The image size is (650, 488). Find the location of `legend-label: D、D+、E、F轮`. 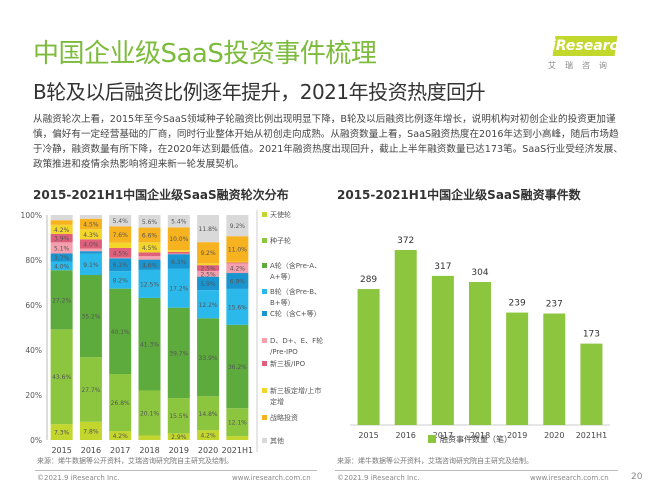

legend-label: D、D+、E、F轮 is located at coordinates (296, 340).